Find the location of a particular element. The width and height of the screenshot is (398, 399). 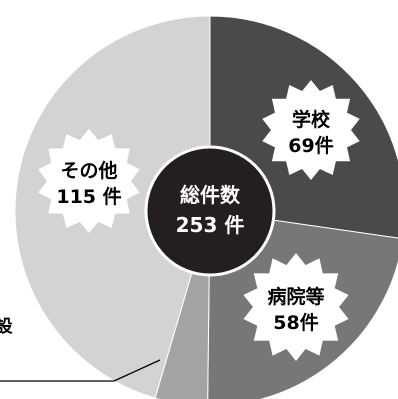

slice-label: 学校 is located at coordinates (311, 119).